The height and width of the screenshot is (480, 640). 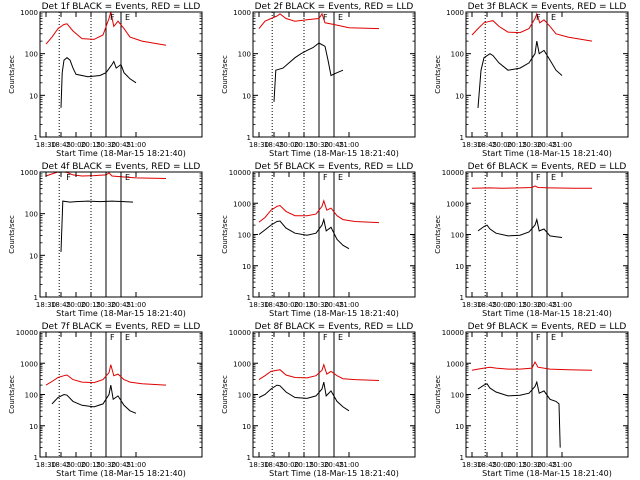 What do you see at coordinates (547, 167) in the screenshot?
I see `chart-title: Det 6f BLACK = Events, RED = LLD` at bounding box center [547, 167].